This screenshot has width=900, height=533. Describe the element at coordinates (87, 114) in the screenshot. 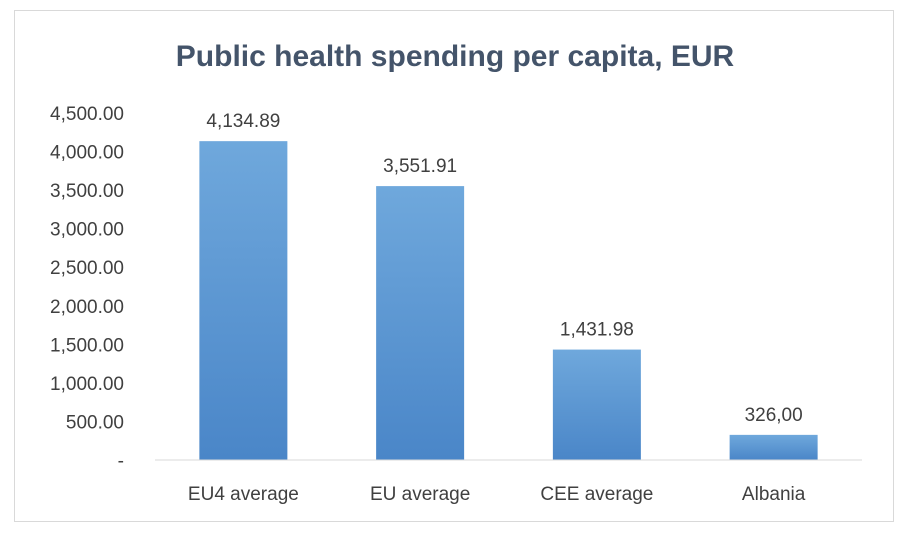

I see `y-tick-label: 4,500.00` at that location.